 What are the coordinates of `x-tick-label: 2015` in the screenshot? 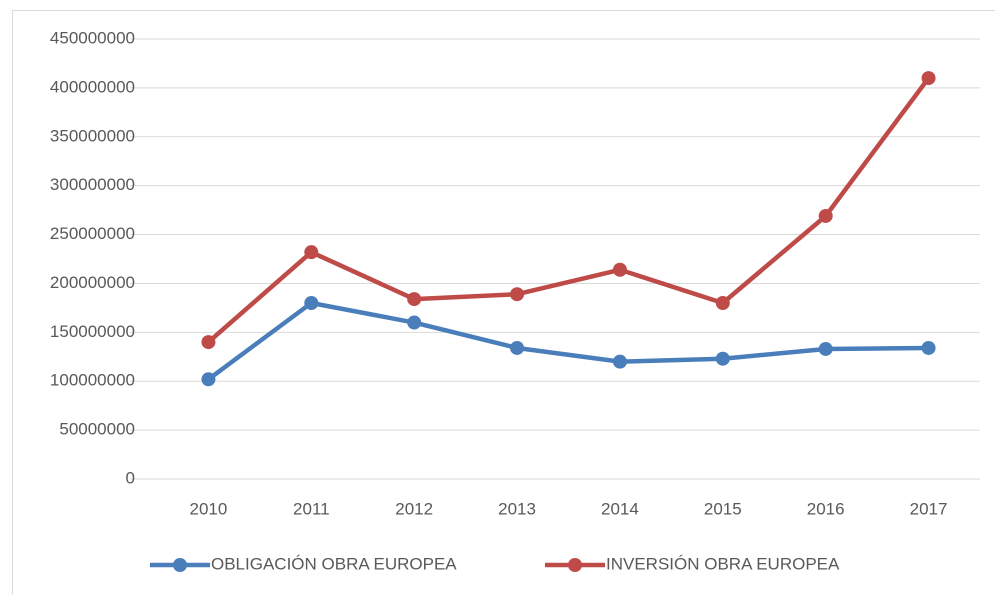 It's located at (723, 508).